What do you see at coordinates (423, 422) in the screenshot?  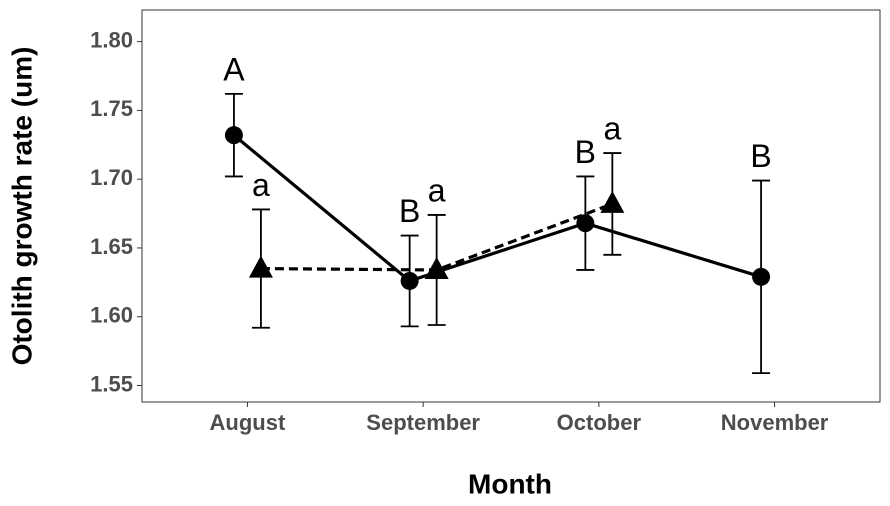 I see `x-tick-label: September` at bounding box center [423, 422].